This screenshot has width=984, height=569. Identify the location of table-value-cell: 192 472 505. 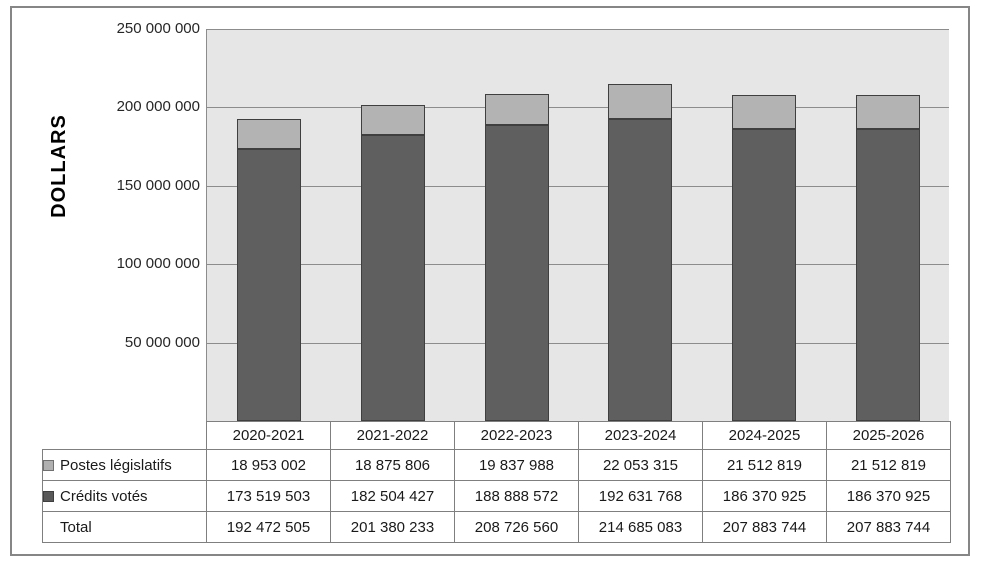
(268, 527).